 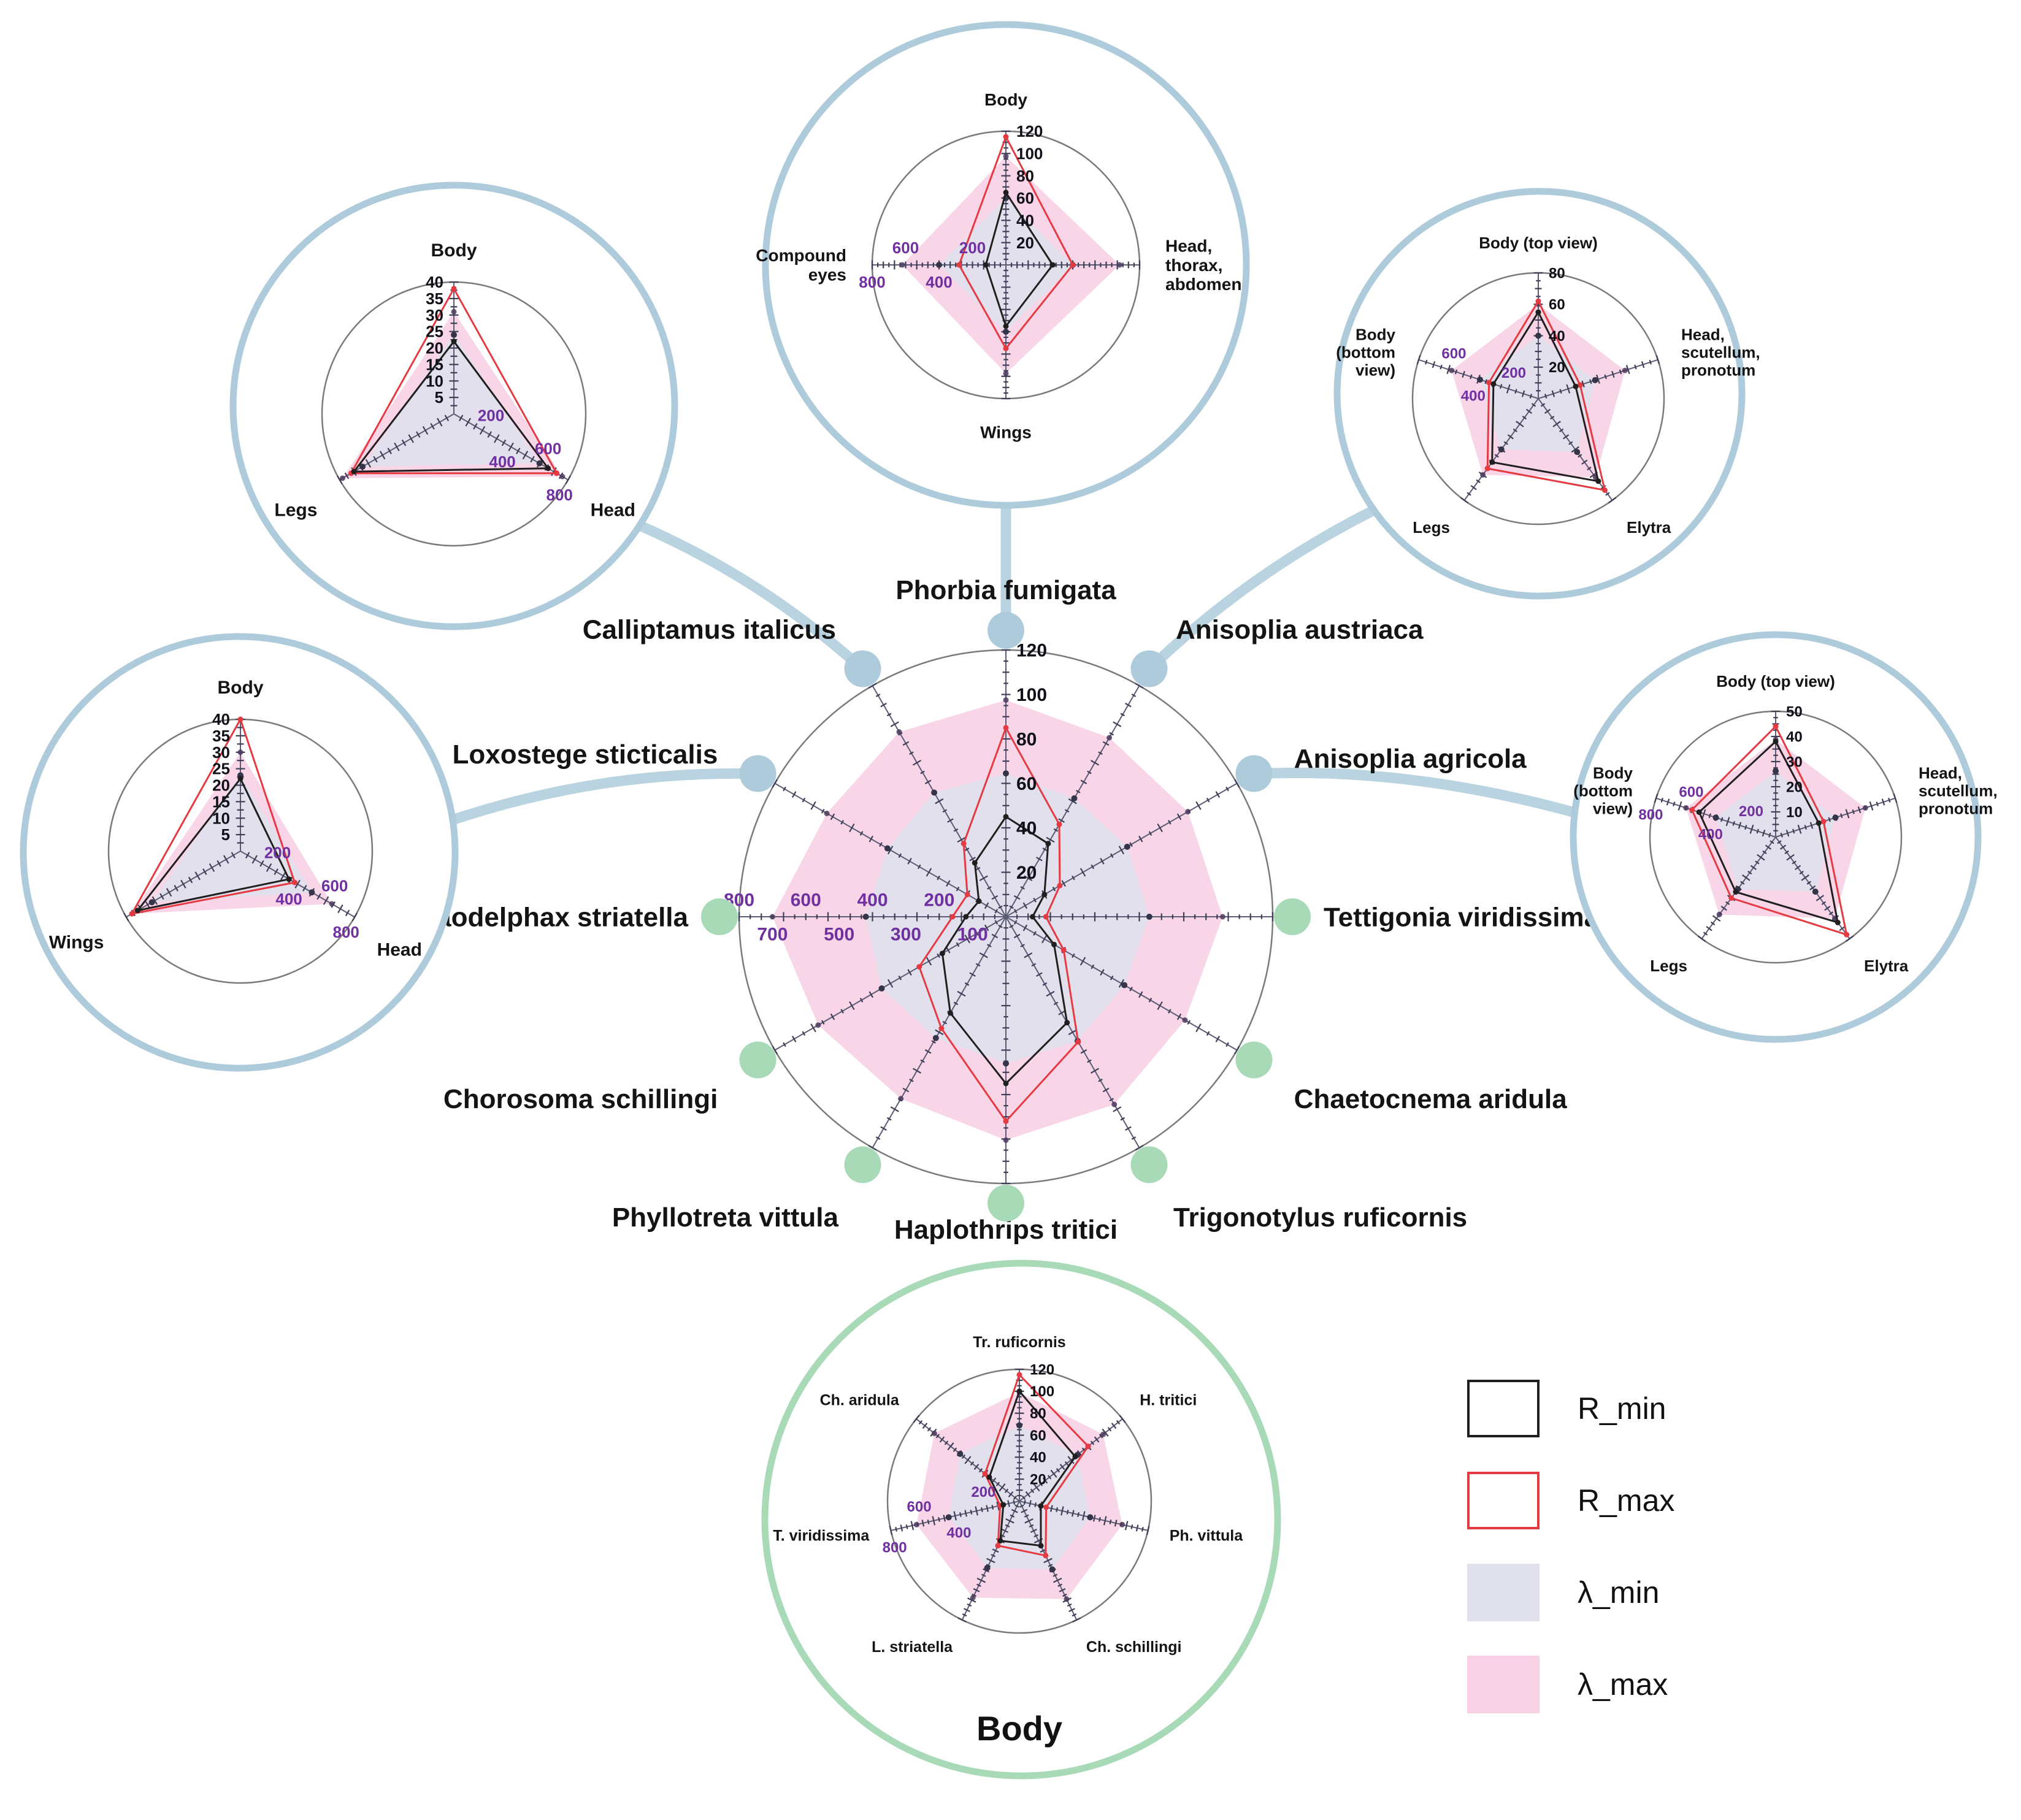 I want to click on species-node-green, so click(x=1149, y=1164).